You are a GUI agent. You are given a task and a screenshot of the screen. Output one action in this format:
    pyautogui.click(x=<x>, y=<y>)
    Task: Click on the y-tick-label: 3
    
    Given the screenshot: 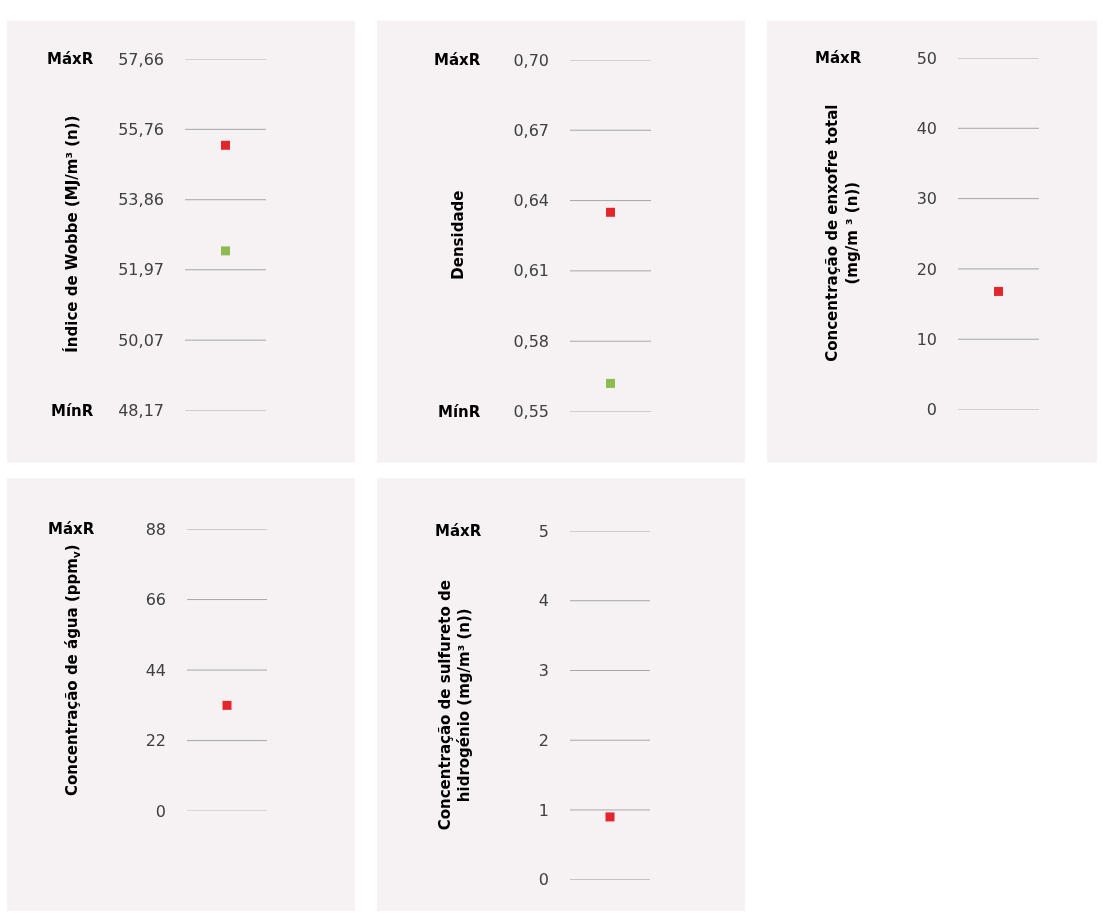 What is the action you would take?
    pyautogui.click(x=543, y=671)
    